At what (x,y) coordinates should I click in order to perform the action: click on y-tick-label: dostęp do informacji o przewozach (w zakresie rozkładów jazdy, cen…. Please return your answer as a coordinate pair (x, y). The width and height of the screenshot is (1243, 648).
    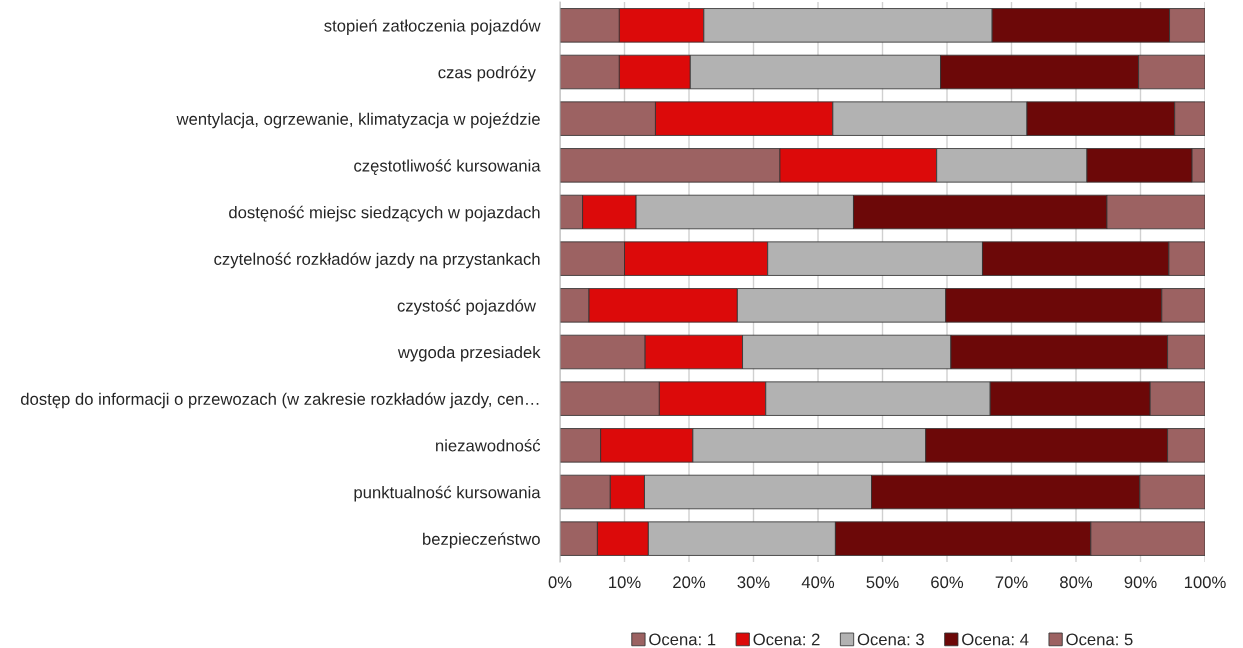
    Looking at the image, I should click on (279, 400).